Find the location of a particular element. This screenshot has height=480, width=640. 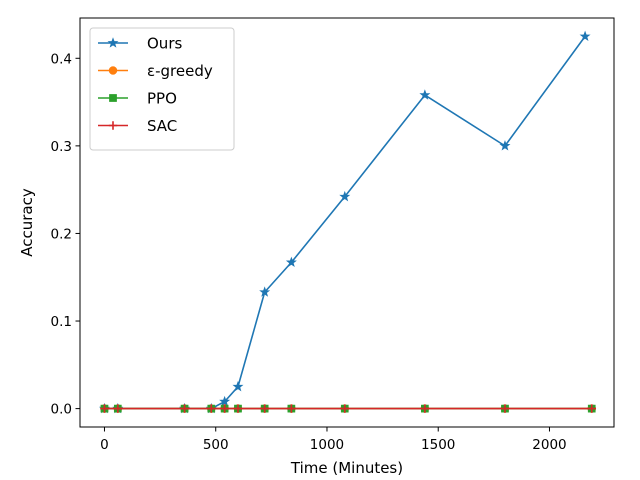

y-axis: 0.0 0.1 0.2 0.3 0.4 is located at coordinates (65, 234).